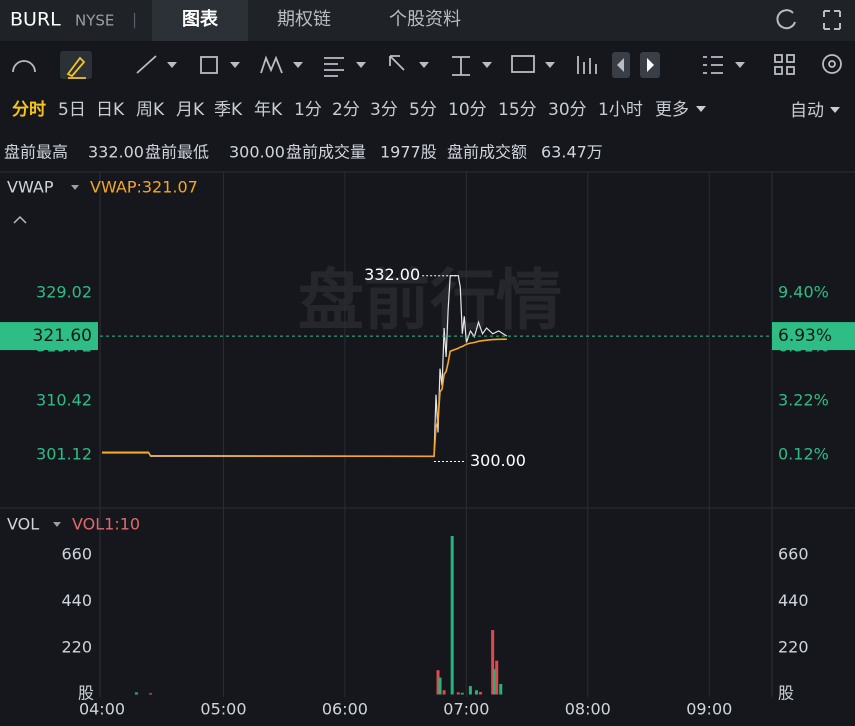 Image resolution: width=855 pixels, height=726 pixels. I want to click on x-tick-label: 09:00, so click(709, 709).